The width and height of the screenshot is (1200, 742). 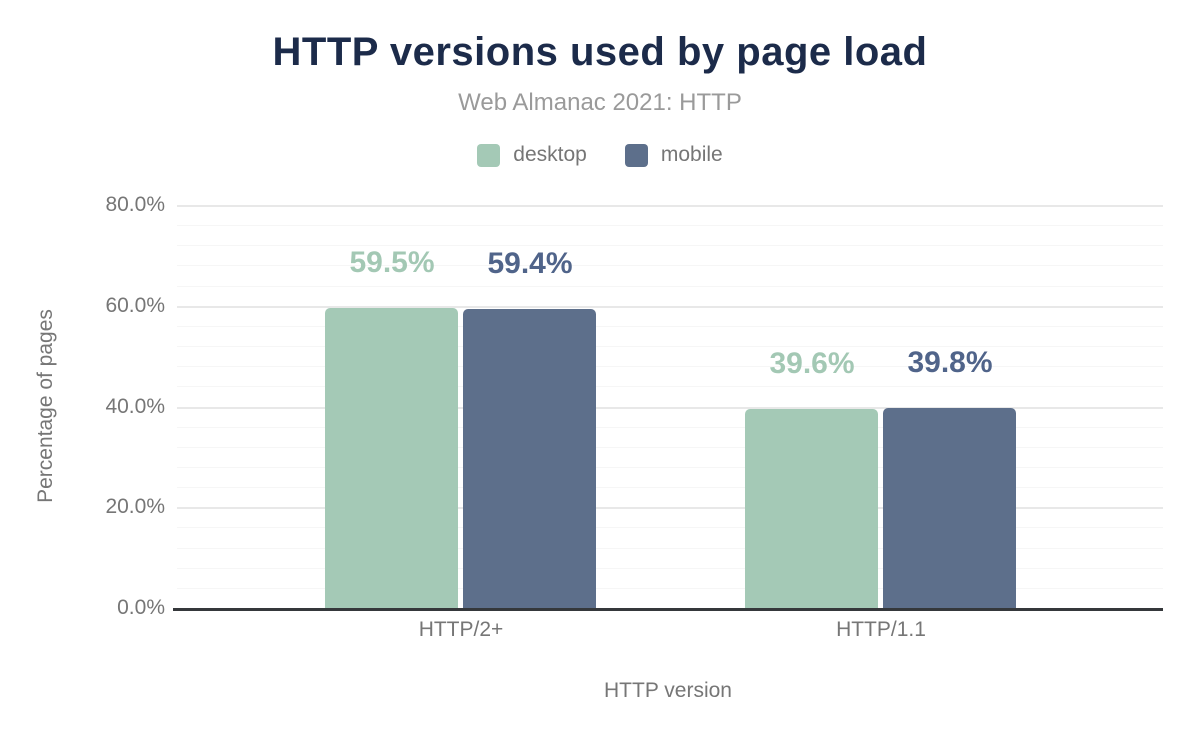 I want to click on y-tick-label: 60.0%, so click(x=135, y=305).